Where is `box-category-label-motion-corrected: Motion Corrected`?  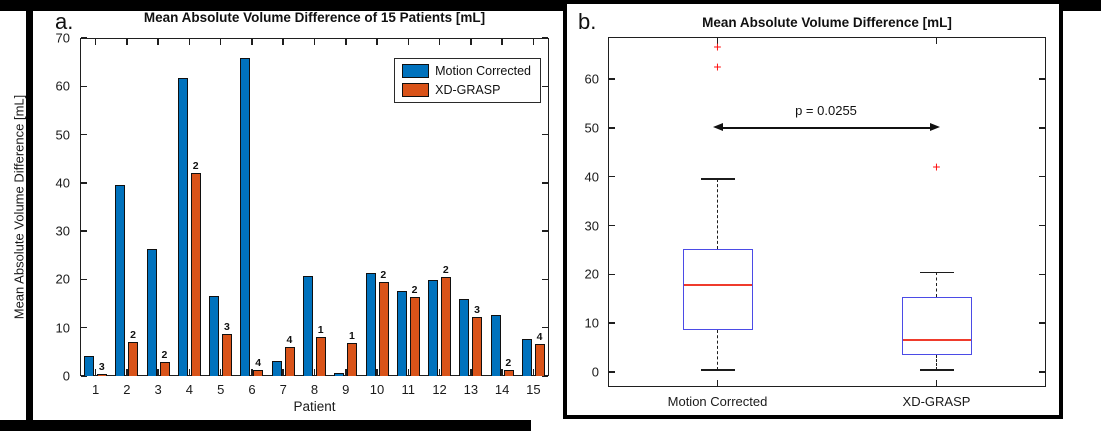
box-category-label-motion-corrected: Motion Corrected is located at coordinates (717, 401).